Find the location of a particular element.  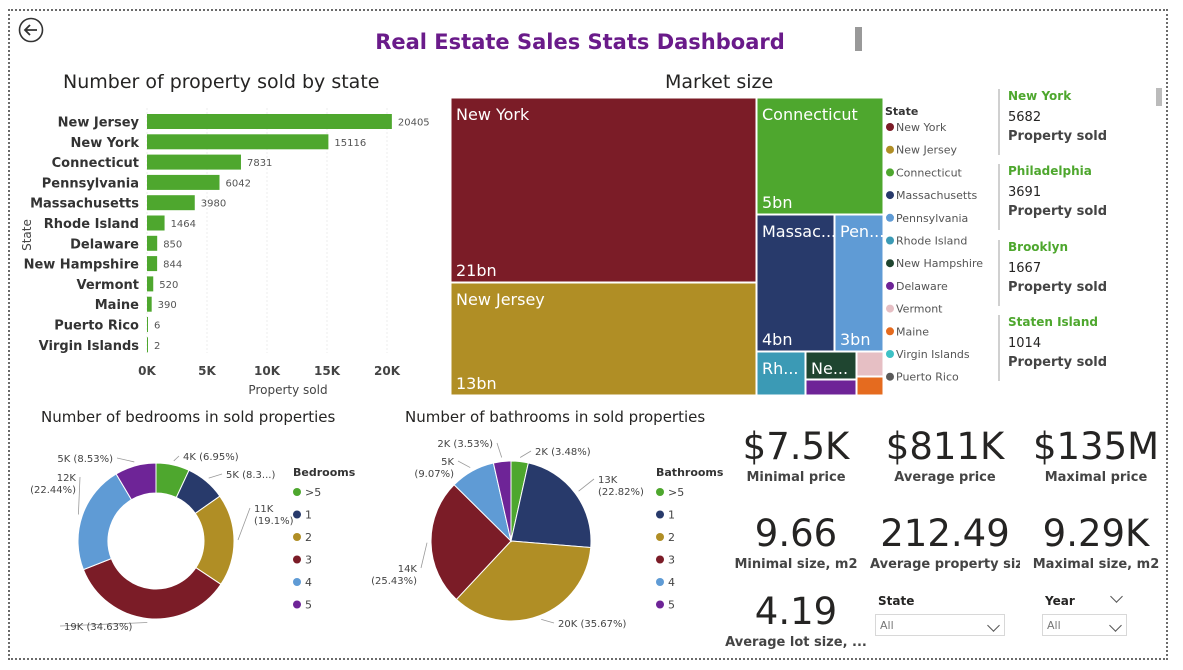

legend-item: New Hampshire is located at coordinates (939, 263).